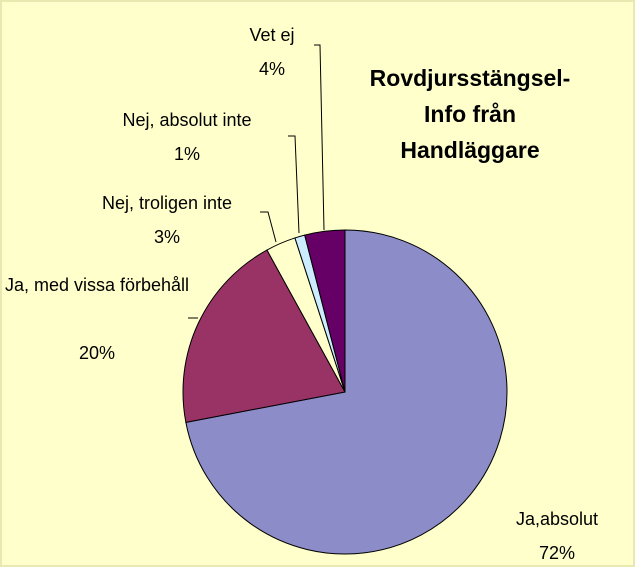  Describe the element at coordinates (97, 353) in the screenshot. I see `value-label: 20%` at that location.